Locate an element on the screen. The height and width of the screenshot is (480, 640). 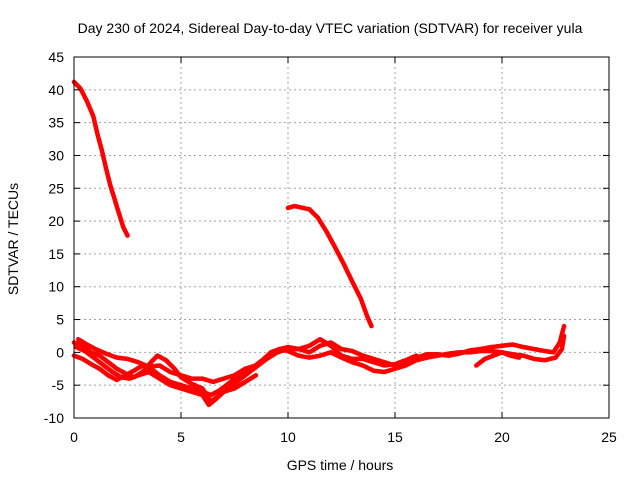
x-tick-label: 5 is located at coordinates (181, 437).